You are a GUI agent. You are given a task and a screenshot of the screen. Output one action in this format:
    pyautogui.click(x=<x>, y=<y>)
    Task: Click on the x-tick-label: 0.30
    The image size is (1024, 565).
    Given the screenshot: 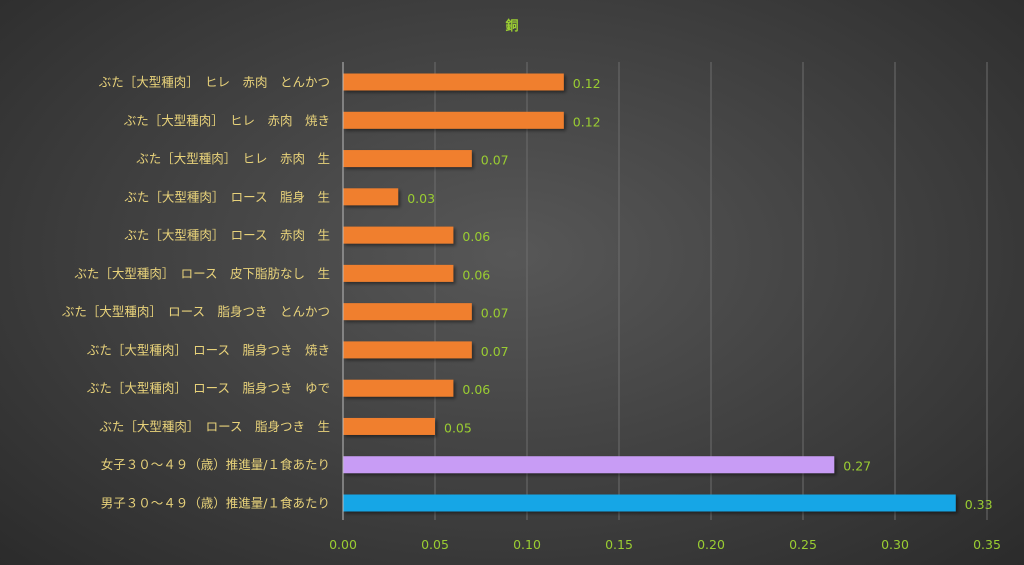 What is the action you would take?
    pyautogui.click(x=895, y=544)
    